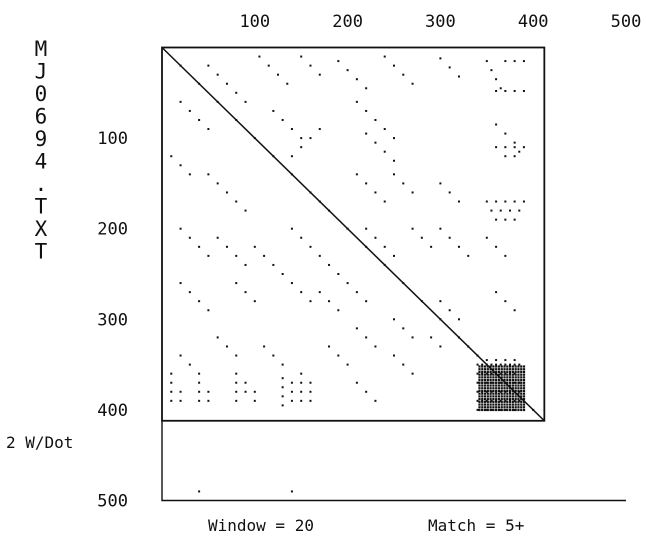  What do you see at coordinates (440, 22) in the screenshot?
I see `x-tick-labels: 100 200 300 400 500` at bounding box center [440, 22].